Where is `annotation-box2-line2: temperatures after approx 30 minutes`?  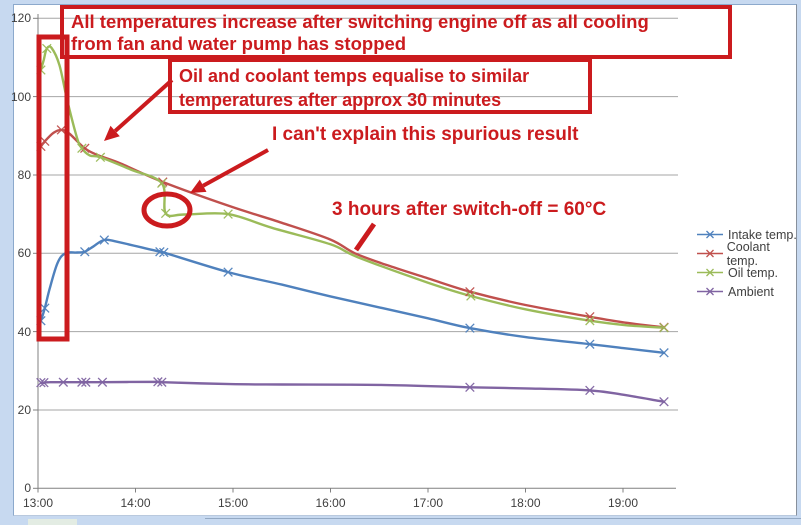
annotation-box2-line2: temperatures after approx 30 minutes is located at coordinates (340, 100).